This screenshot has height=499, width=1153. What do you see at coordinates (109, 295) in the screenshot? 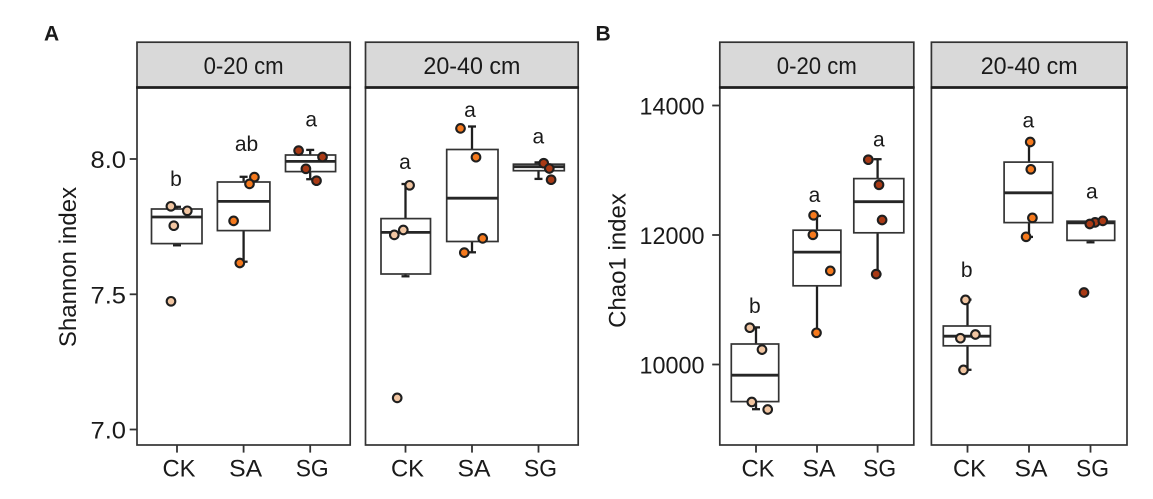
I see `svg-text: 7.5` at bounding box center [109, 295].